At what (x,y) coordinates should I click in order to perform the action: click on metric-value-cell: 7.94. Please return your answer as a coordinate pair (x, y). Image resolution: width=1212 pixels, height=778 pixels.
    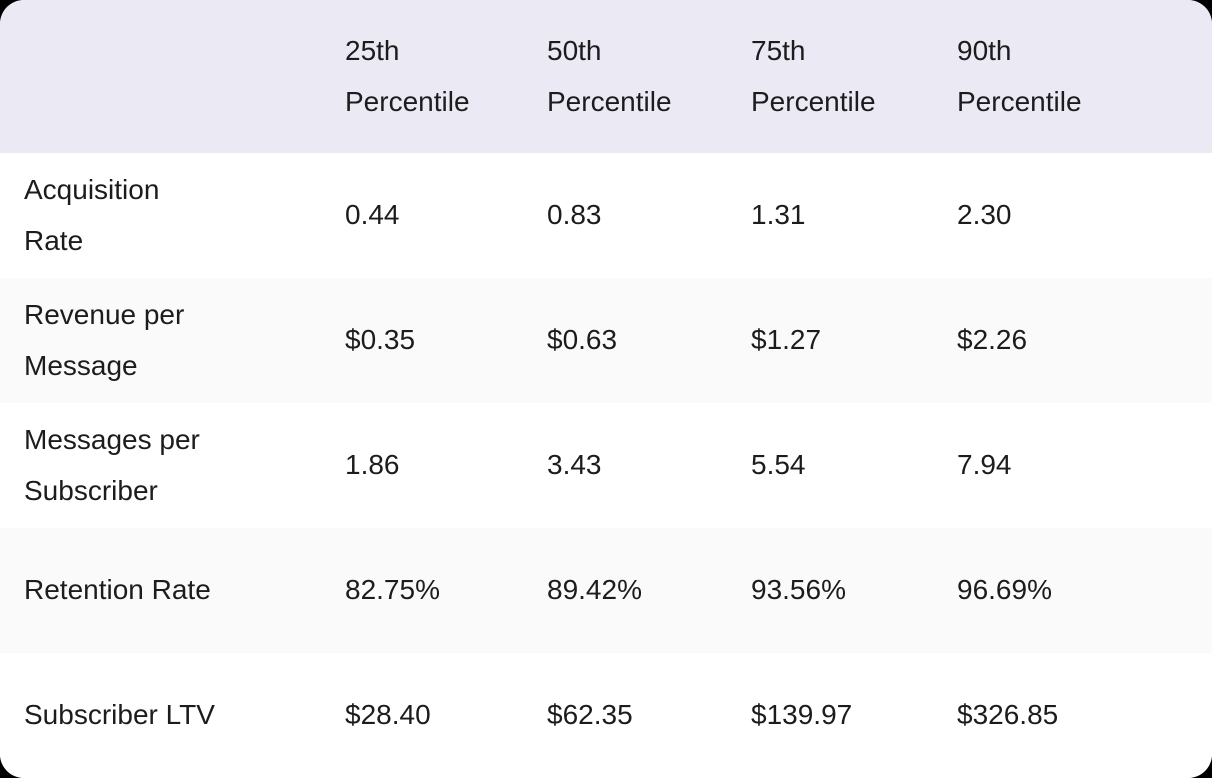
    Looking at the image, I should click on (984, 465).